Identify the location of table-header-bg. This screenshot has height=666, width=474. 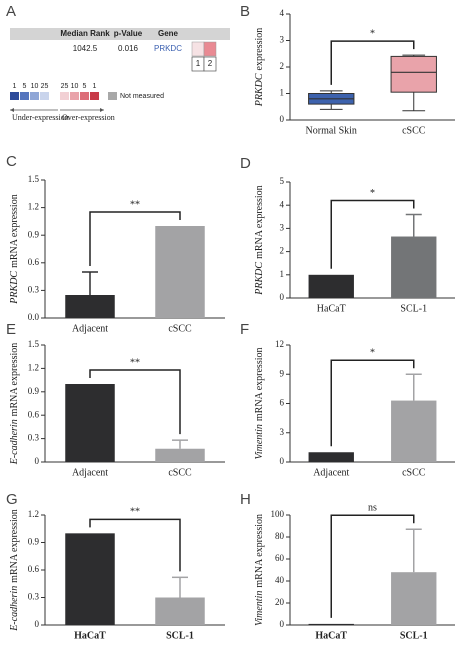
(120, 34).